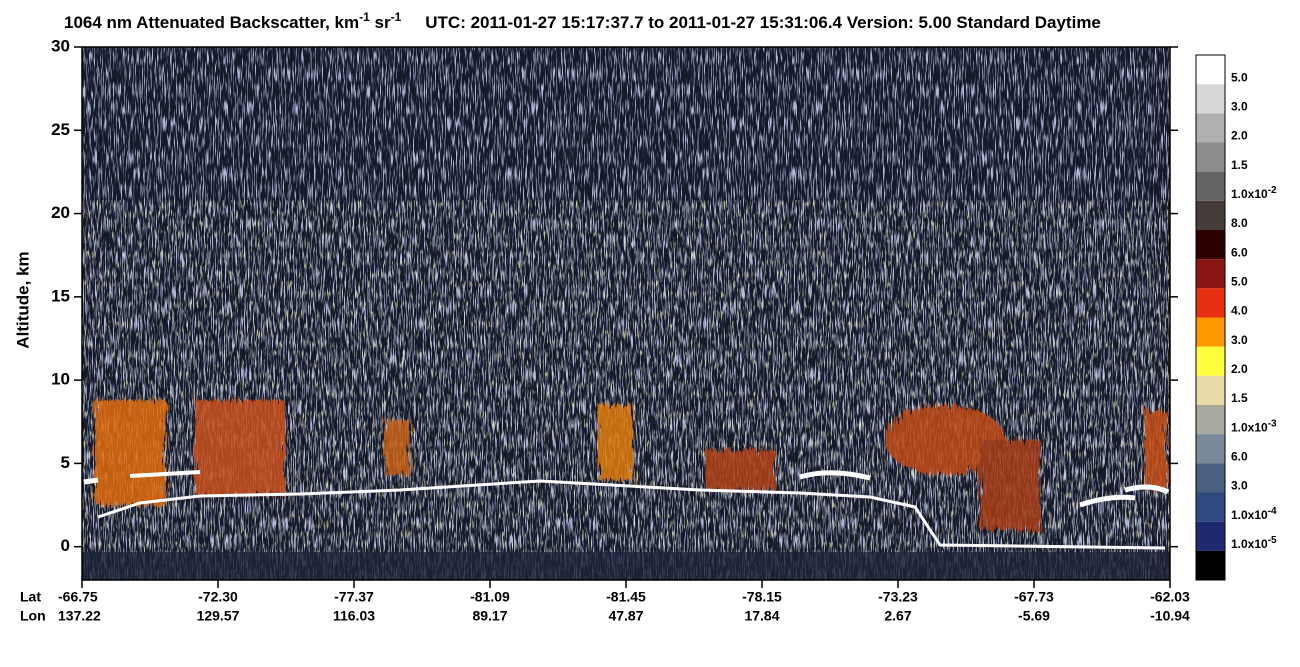 This screenshot has width=1300, height=667. Describe the element at coordinates (78, 597) in the screenshot. I see `x-tick-label: -66.75` at that location.